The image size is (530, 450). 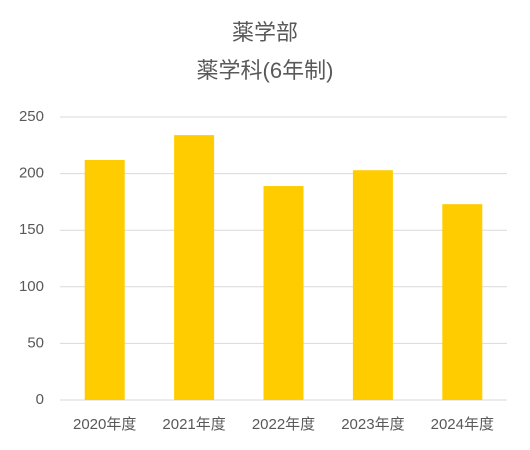 What do you see at coordinates (31, 173) in the screenshot?
I see `y-tick-label: 200` at bounding box center [31, 173].